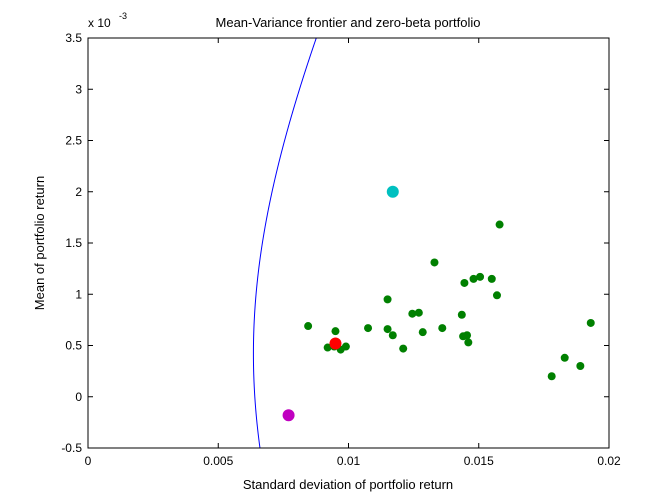 This screenshot has width=672, height=504. Describe the element at coordinates (78, 294) in the screenshot. I see `y-tick-label: 1` at that location.